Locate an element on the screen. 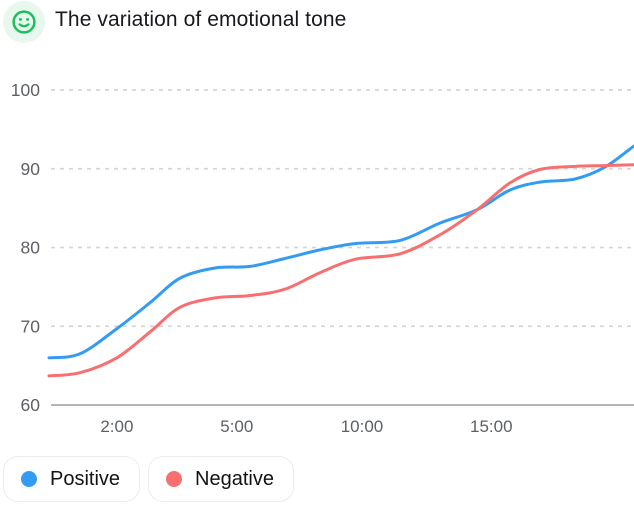 The height and width of the screenshot is (508, 634). smiley-face-icon is located at coordinates (24, 22).